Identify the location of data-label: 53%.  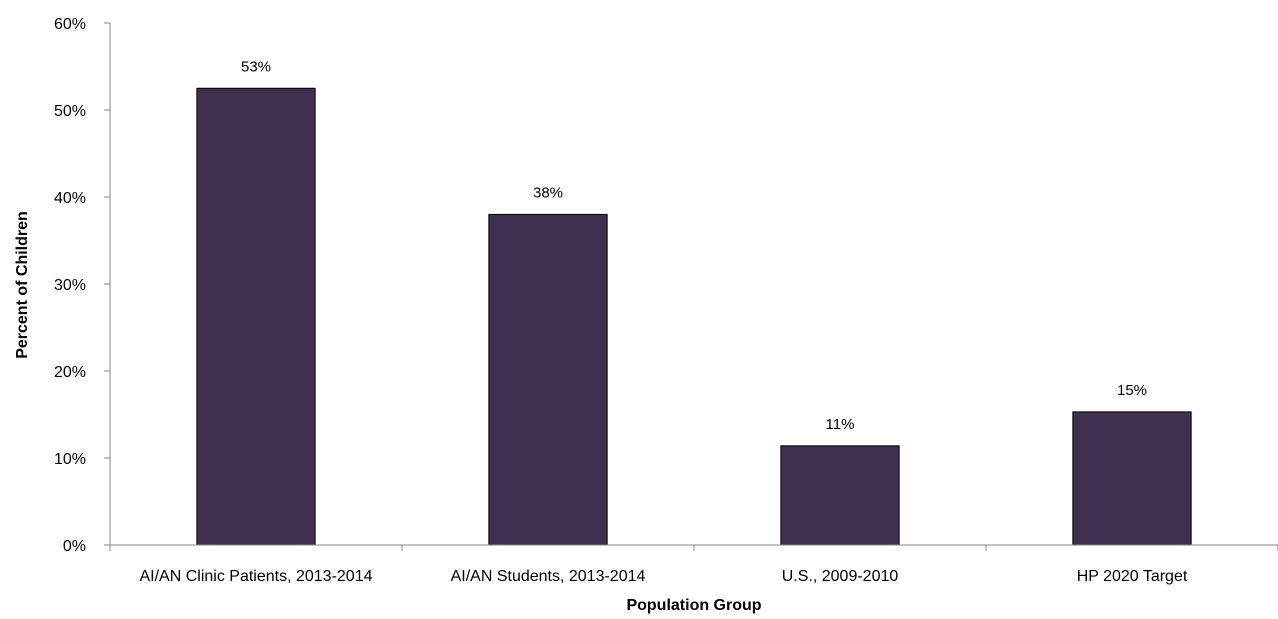
(256, 66).